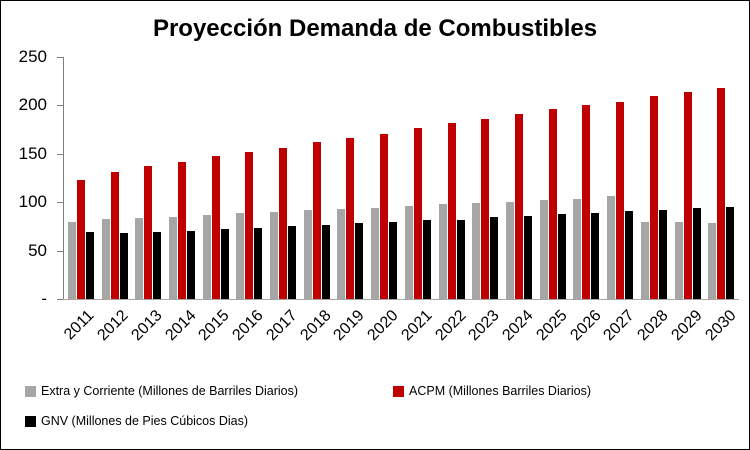  What do you see at coordinates (44, 298) in the screenshot?
I see `y-tick-label: -` at bounding box center [44, 298].